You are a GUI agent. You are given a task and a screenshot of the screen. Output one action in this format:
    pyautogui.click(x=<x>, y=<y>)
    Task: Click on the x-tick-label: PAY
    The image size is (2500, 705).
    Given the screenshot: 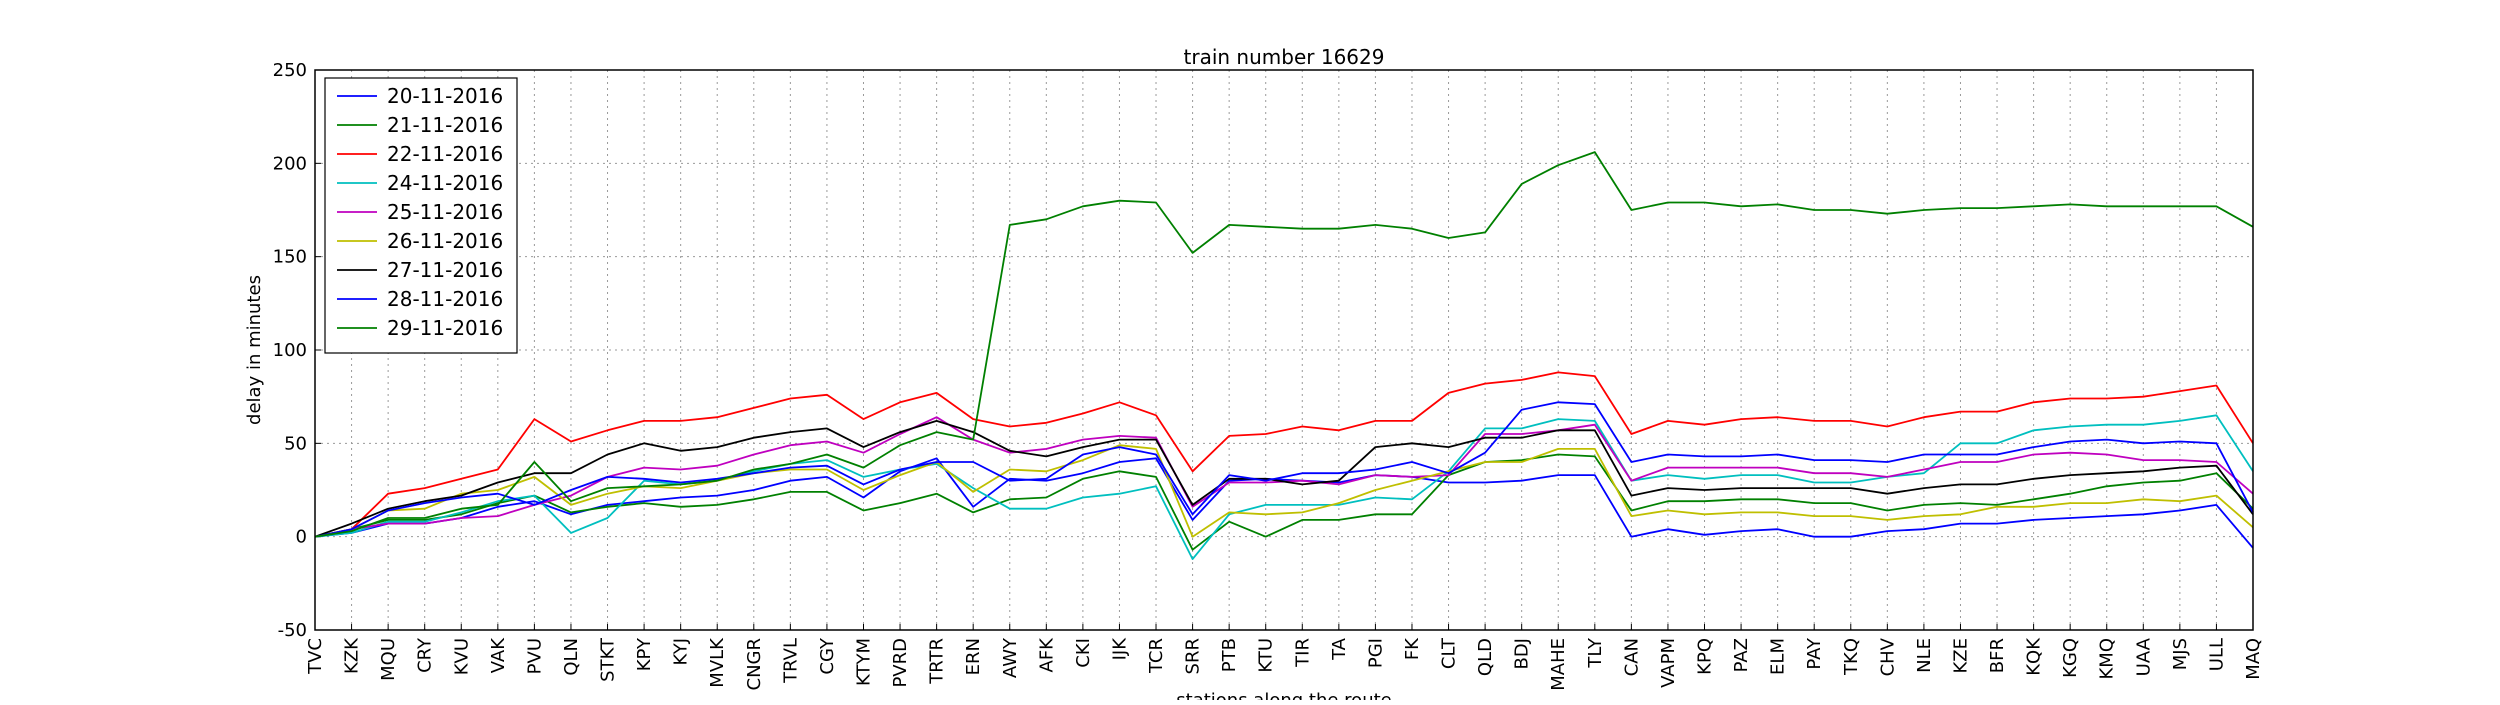 What is the action you would take?
    pyautogui.click(x=1814, y=653)
    